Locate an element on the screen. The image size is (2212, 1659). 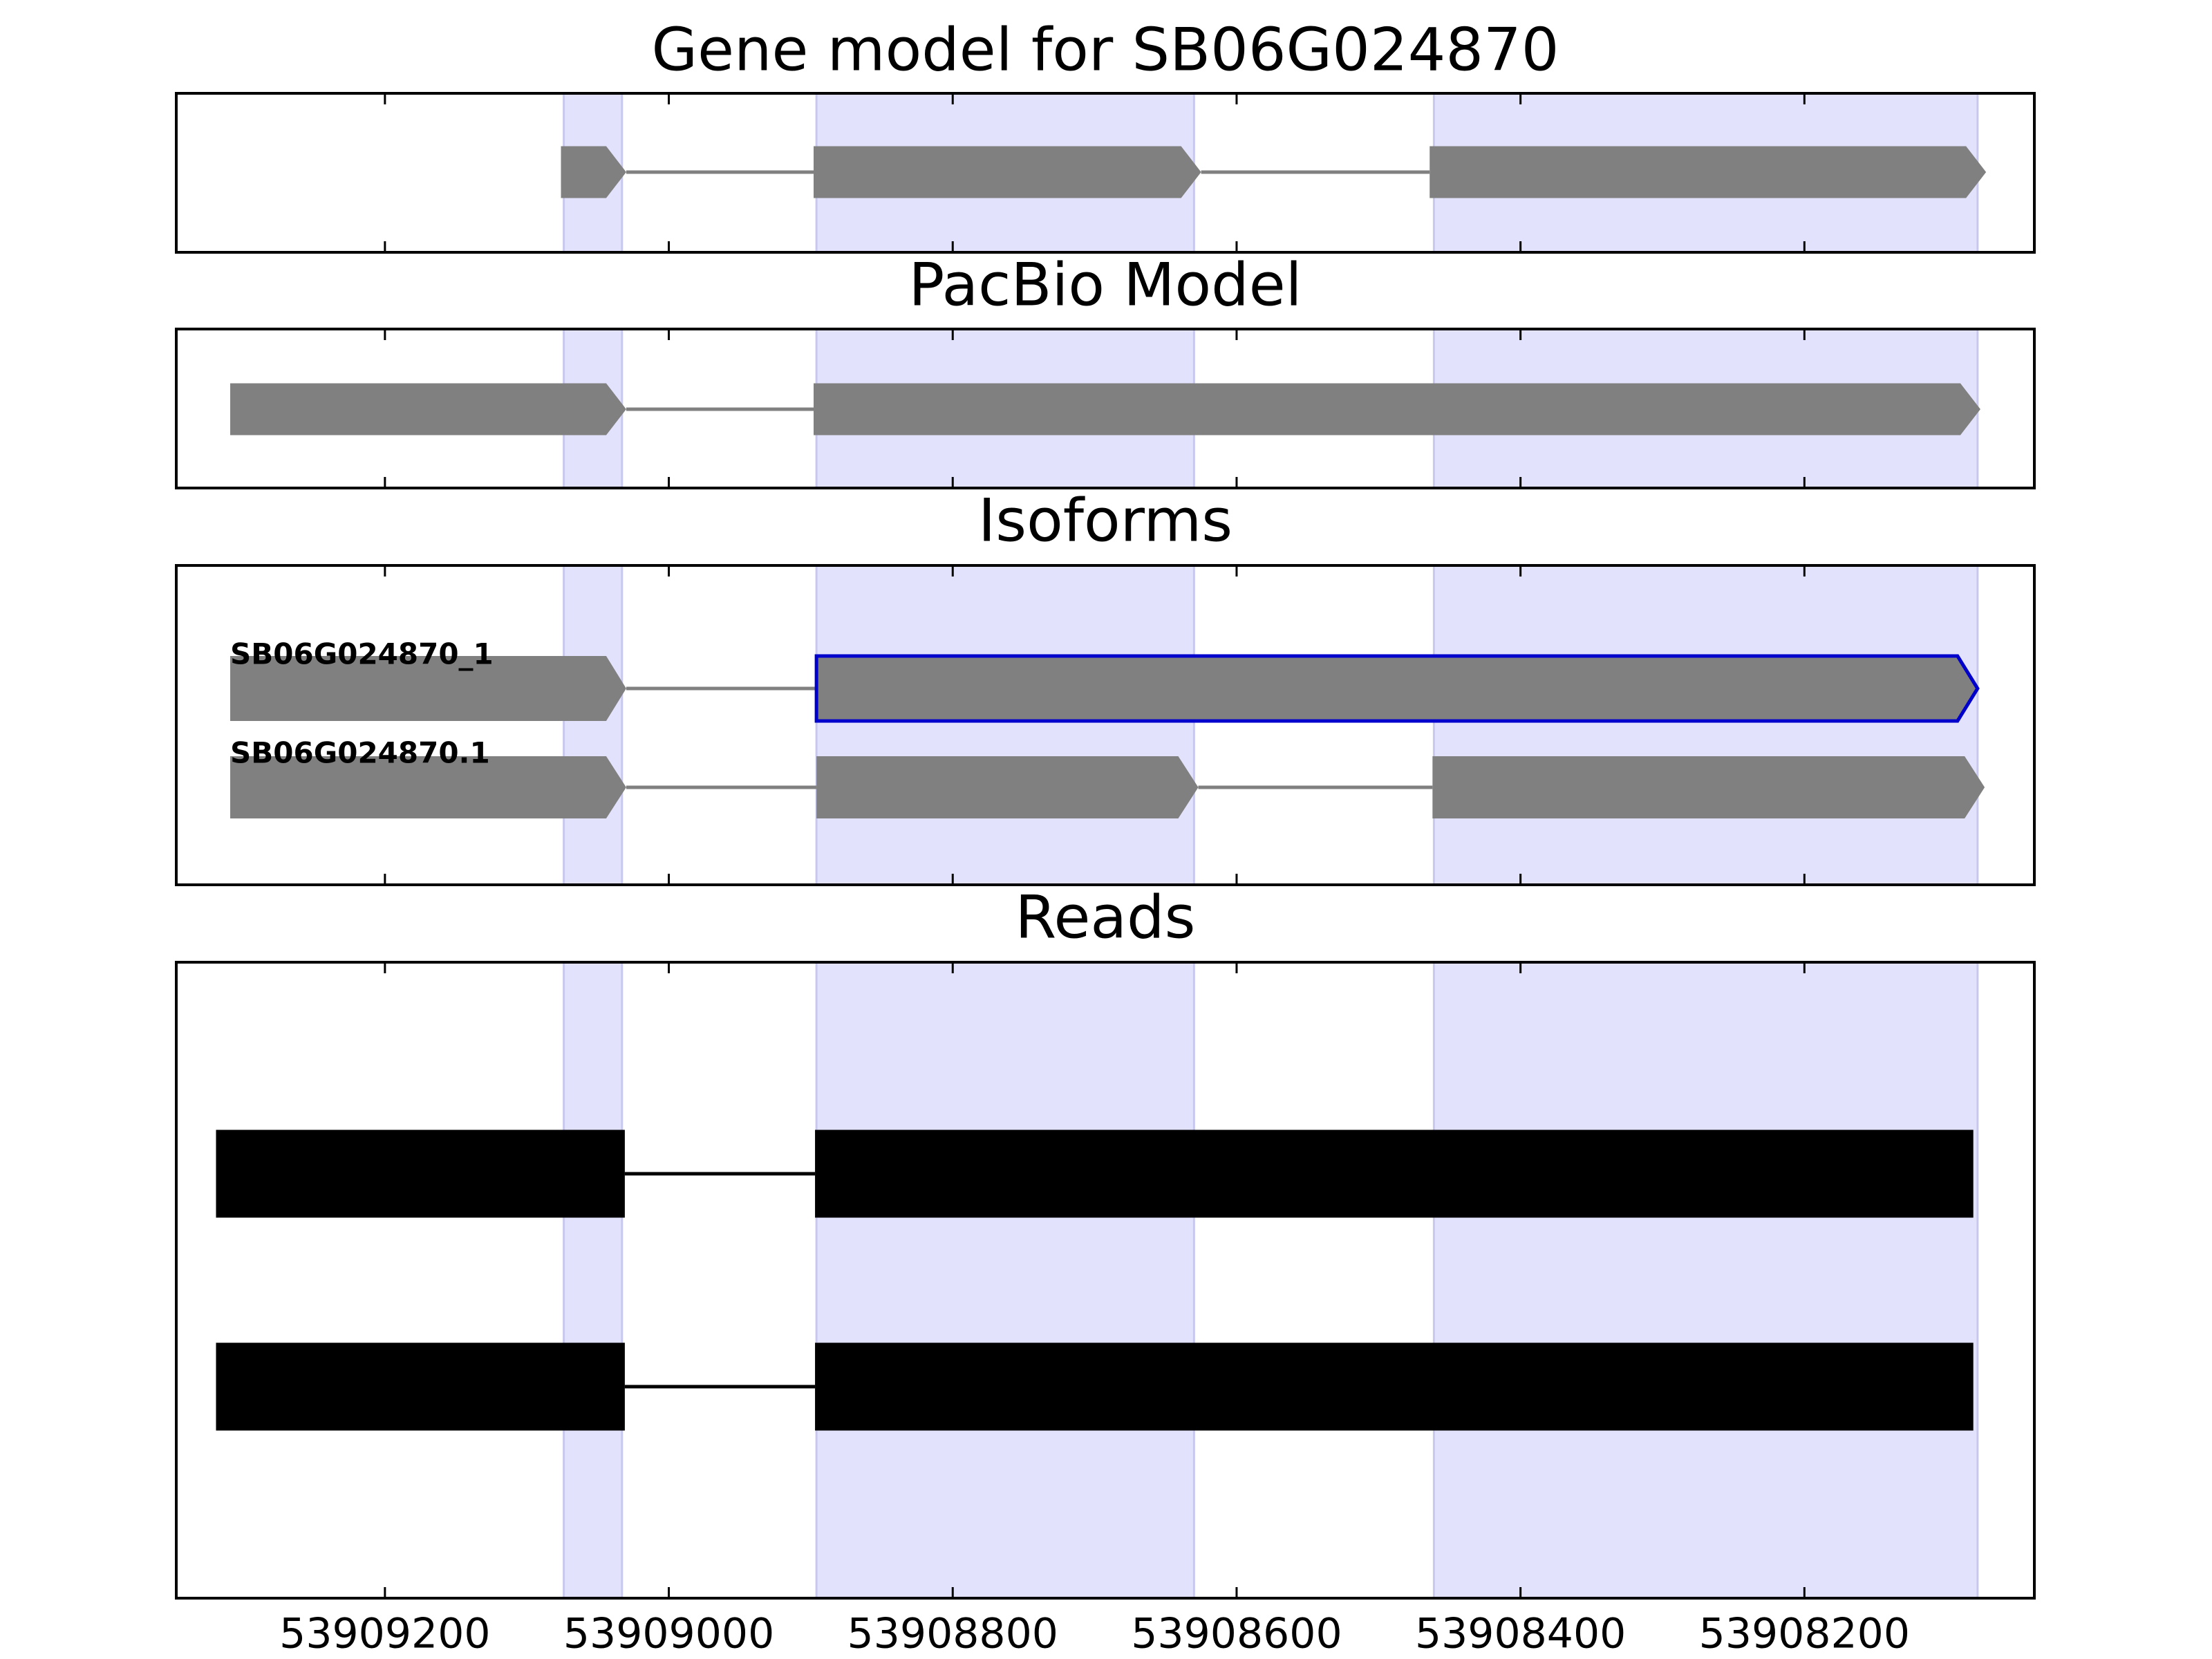
isoform-label: SB06G024870.1 is located at coordinates (360, 753).